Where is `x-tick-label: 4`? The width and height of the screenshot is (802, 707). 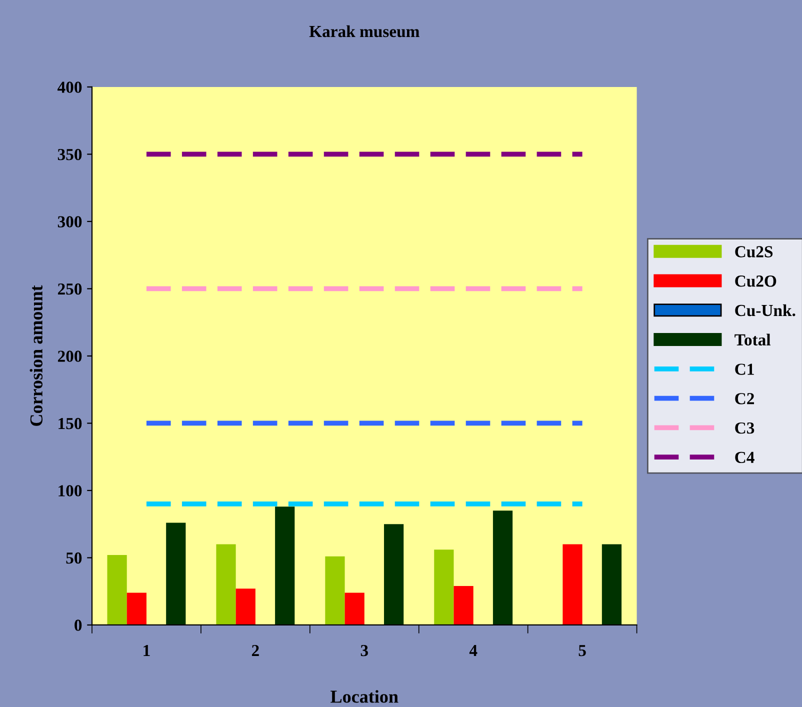
x-tick-label: 4 is located at coordinates (473, 650).